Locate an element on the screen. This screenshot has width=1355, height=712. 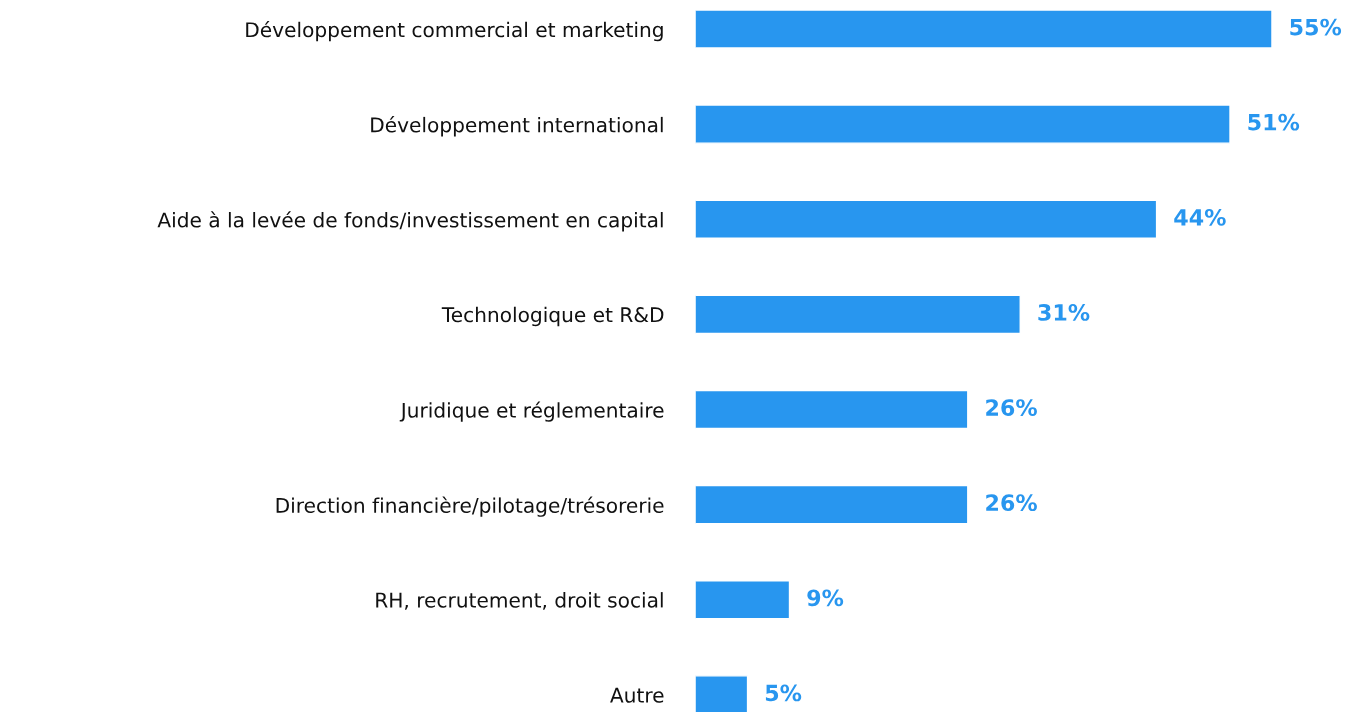
data-label: 31% is located at coordinates (1064, 312).